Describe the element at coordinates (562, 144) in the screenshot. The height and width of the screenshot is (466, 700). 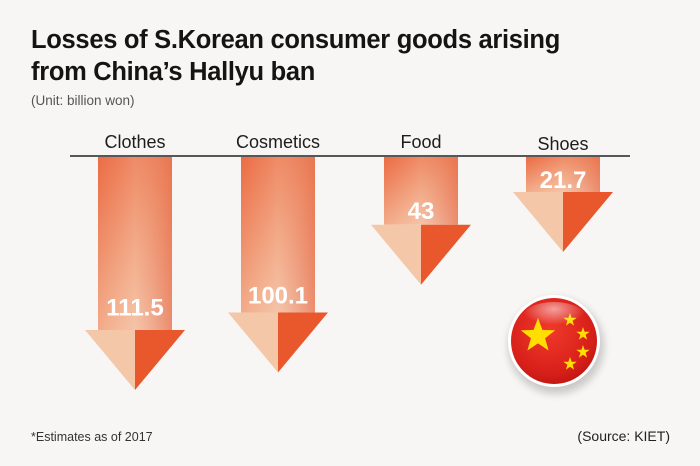
I see `category-label: Shoes` at that location.